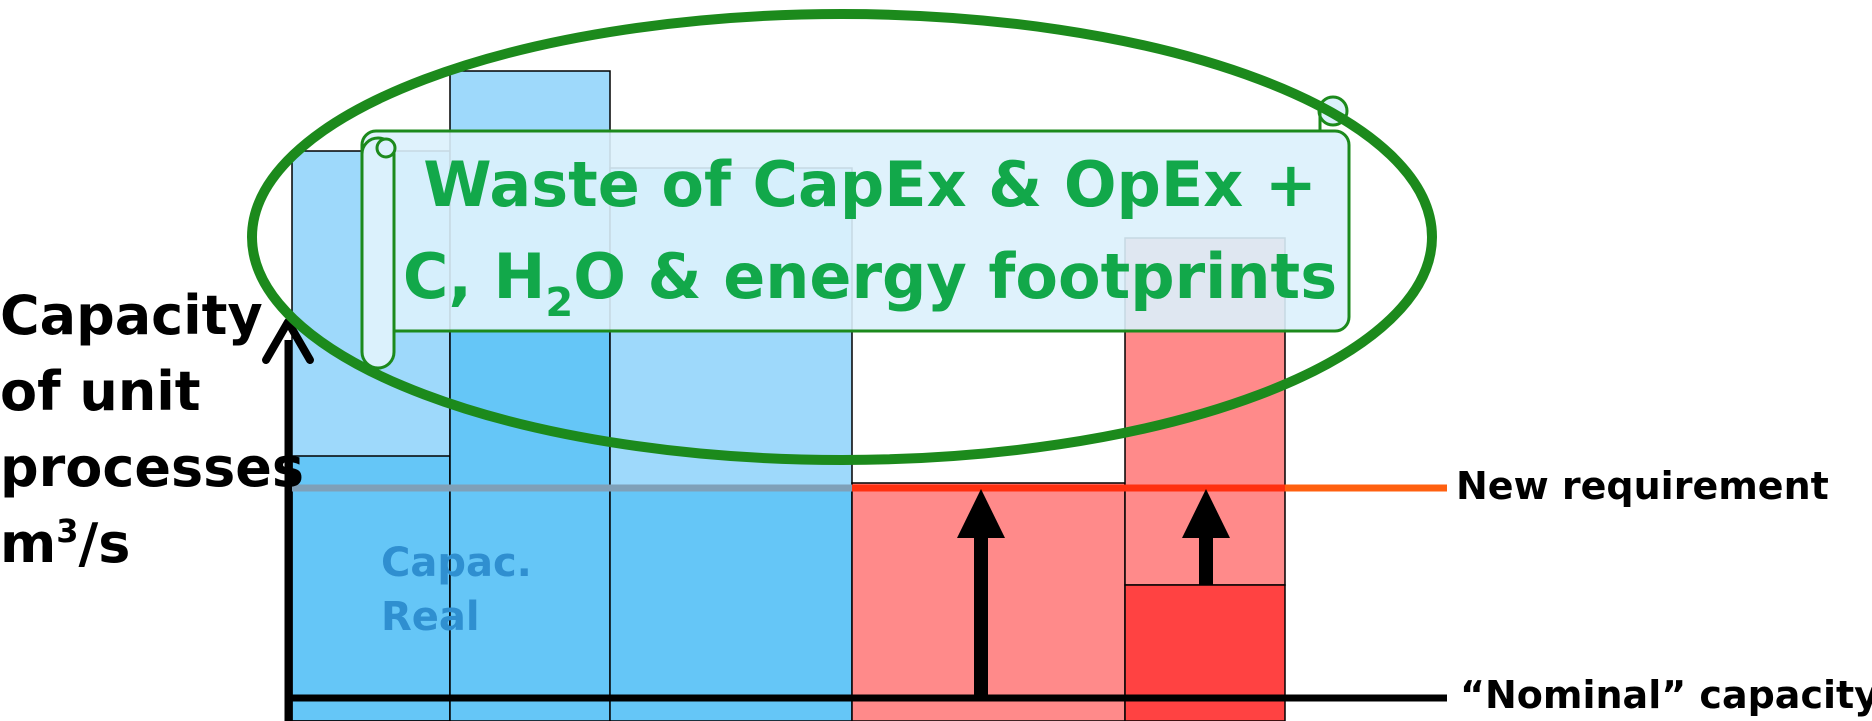 The image size is (1872, 721). Describe the element at coordinates (67, 531) in the screenshot. I see `unit-sup: 3` at that location.